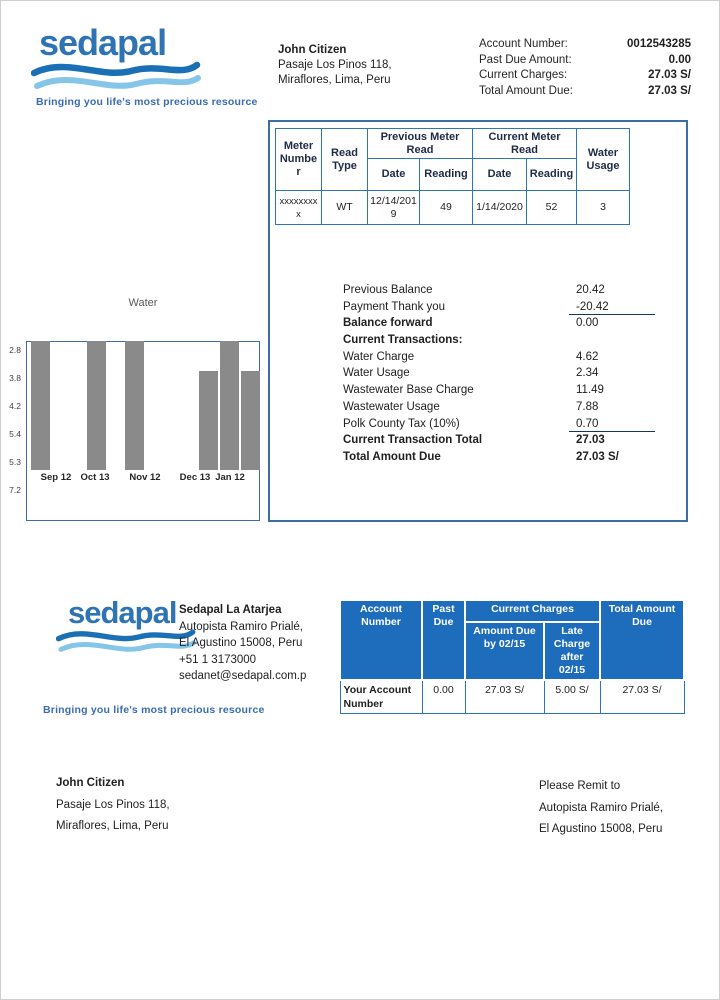 This screenshot has height=1000, width=720. Describe the element at coordinates (587, 323) in the screenshot. I see `transaction-amount: 0.00` at that location.